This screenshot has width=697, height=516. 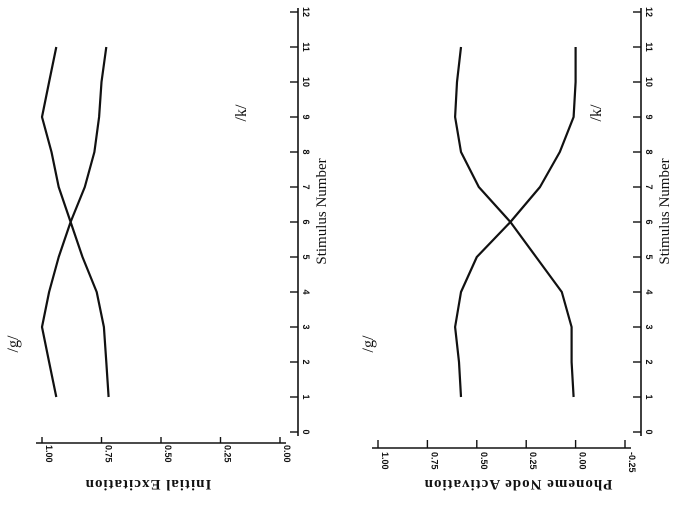 I want to click on y-axis-label: Initial Excitation, so click(x=148, y=484).